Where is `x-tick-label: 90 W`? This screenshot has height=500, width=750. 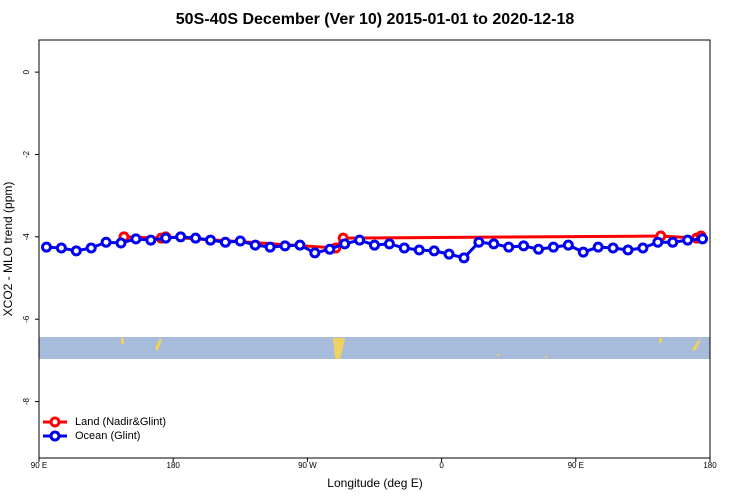 x-tick-label: 90 W is located at coordinates (307, 465).